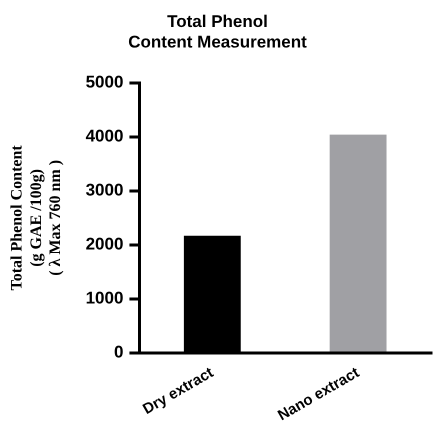 Image resolution: width=437 pixels, height=432 pixels. I want to click on y-tick-label: 0, so click(119, 352).